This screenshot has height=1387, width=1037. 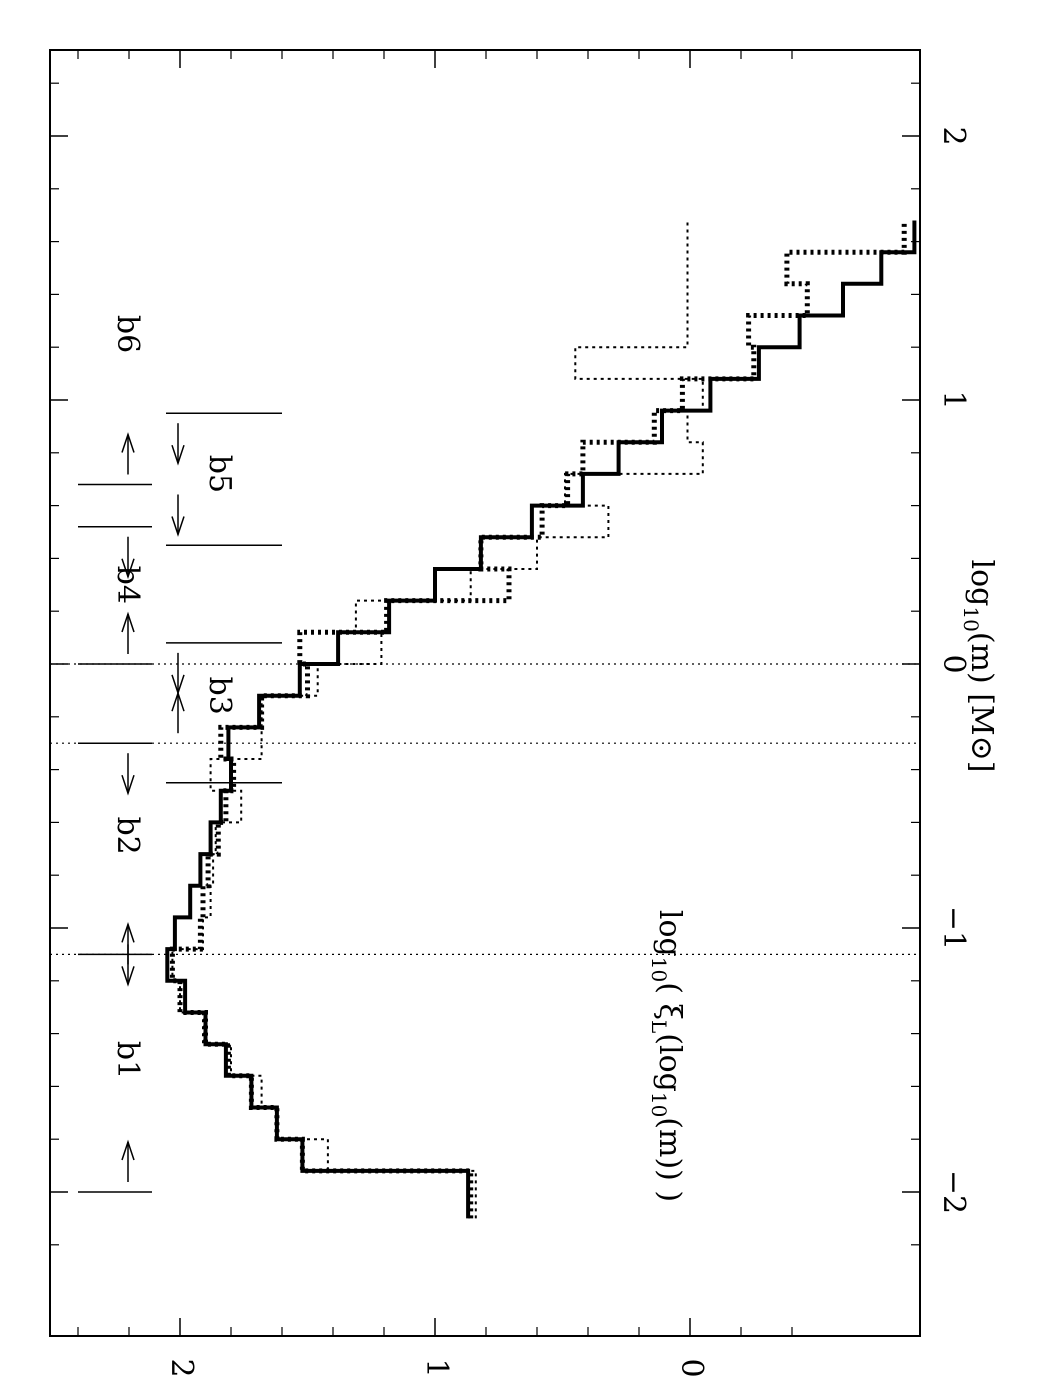 What do you see at coordinates (953, 135) in the screenshot?
I see `x-tick-label: 2` at bounding box center [953, 135].